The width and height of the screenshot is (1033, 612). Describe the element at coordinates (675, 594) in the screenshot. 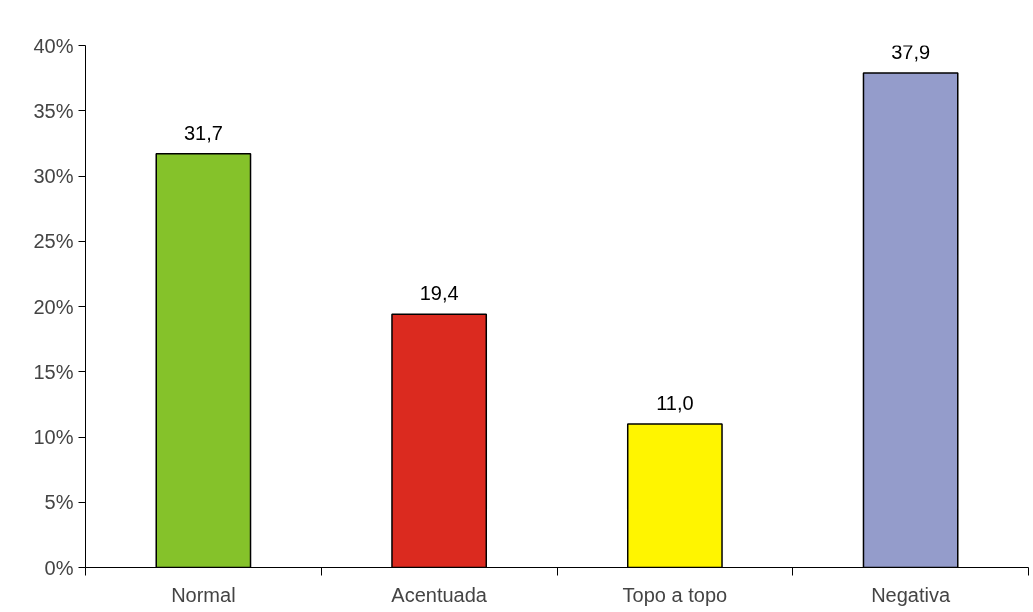

I see `x-tick-label: Topo a topo` at that location.